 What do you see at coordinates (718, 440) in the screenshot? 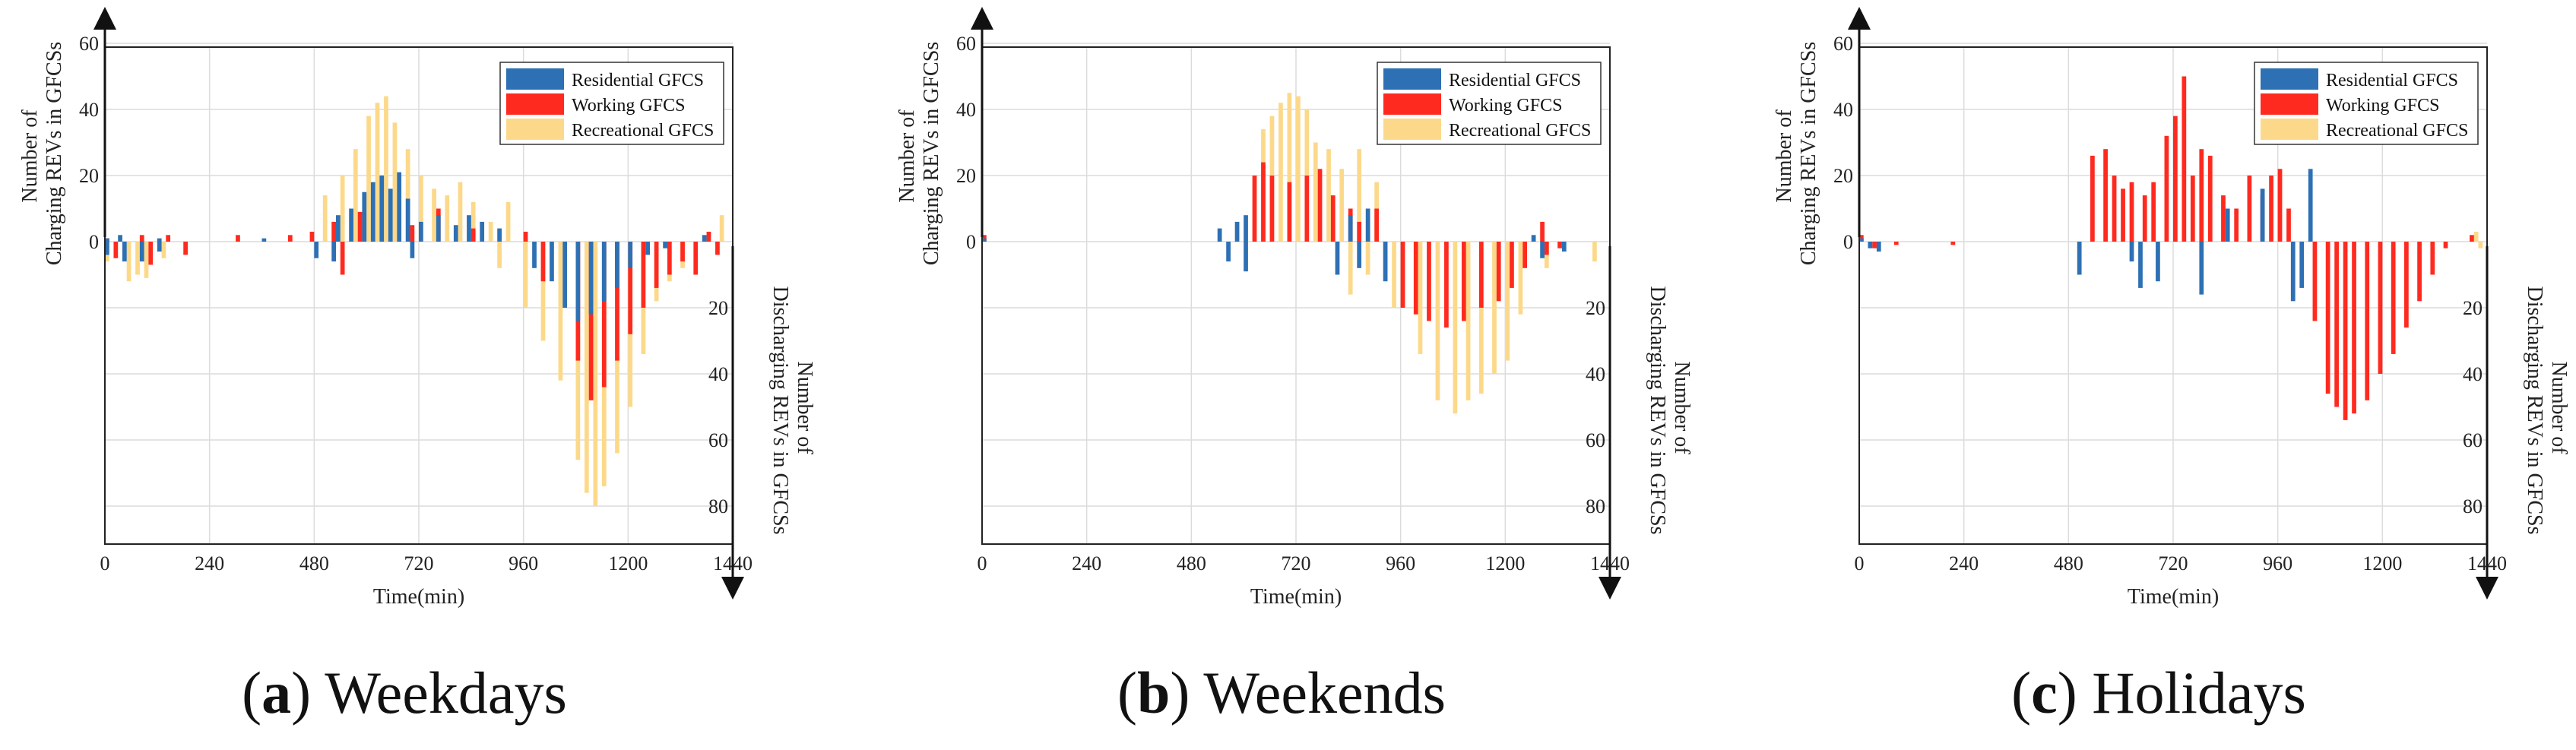
I see `y-tick-label-discharging: 60` at bounding box center [718, 440].